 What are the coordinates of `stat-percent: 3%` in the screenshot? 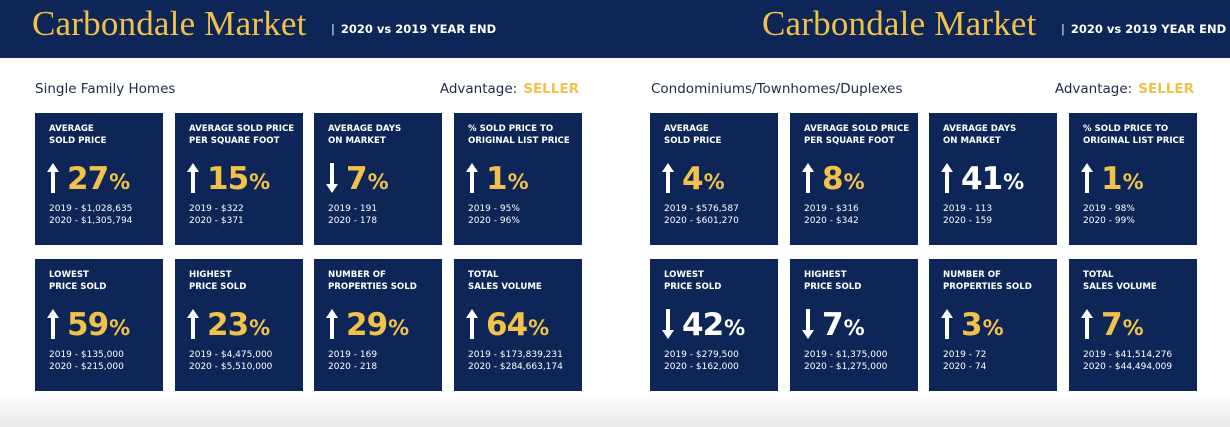 It's located at (982, 326).